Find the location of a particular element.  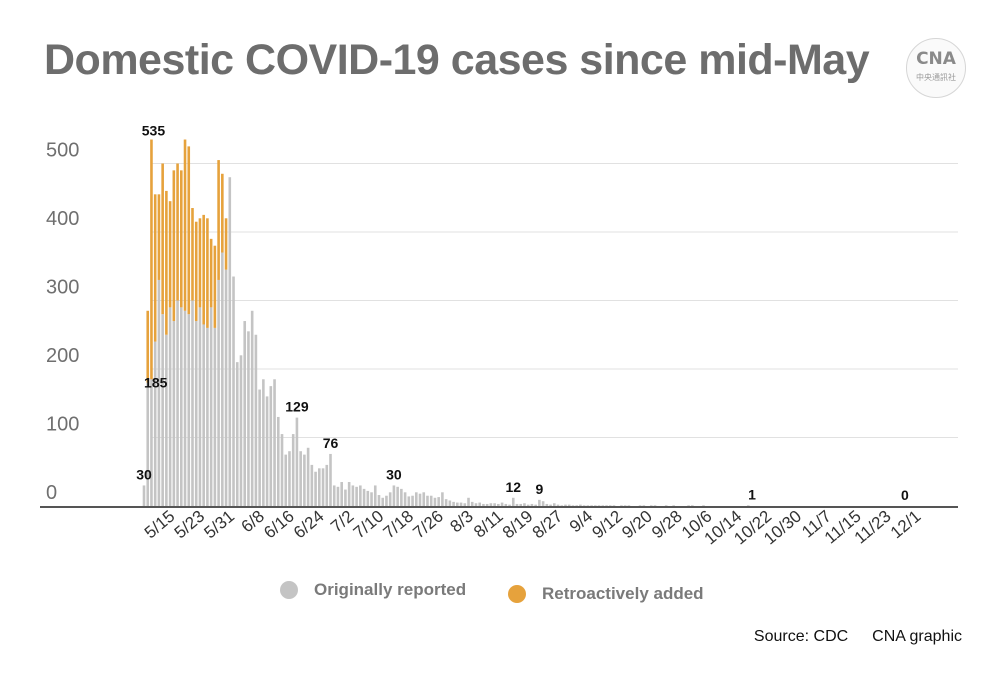

data-label: 30 is located at coordinates (394, 474).